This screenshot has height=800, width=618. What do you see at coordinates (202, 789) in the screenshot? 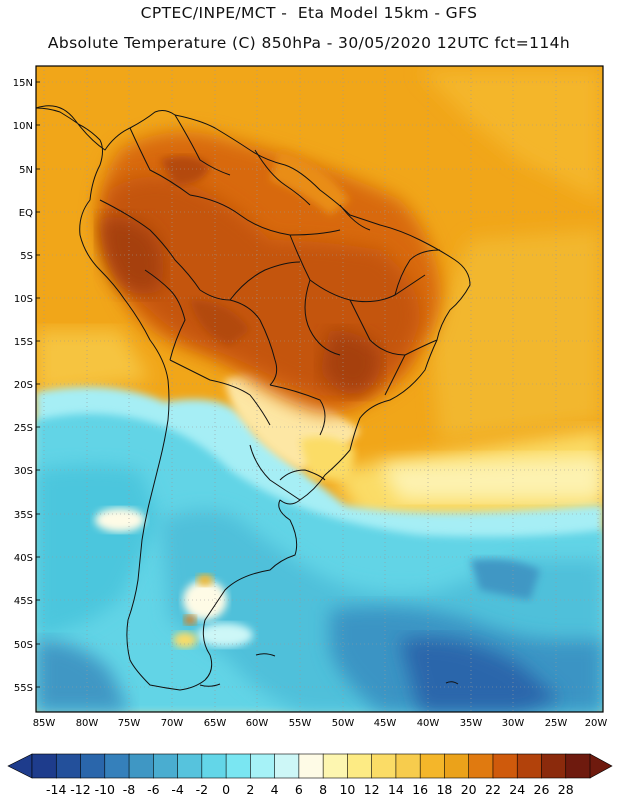
I see `colorbar-label: -2` at bounding box center [202, 789].